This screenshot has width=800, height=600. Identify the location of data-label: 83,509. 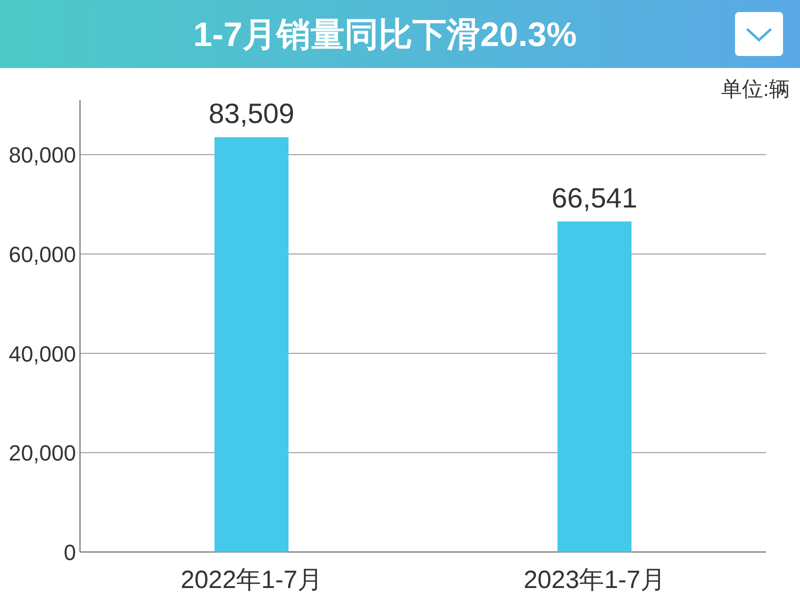
(251, 114).